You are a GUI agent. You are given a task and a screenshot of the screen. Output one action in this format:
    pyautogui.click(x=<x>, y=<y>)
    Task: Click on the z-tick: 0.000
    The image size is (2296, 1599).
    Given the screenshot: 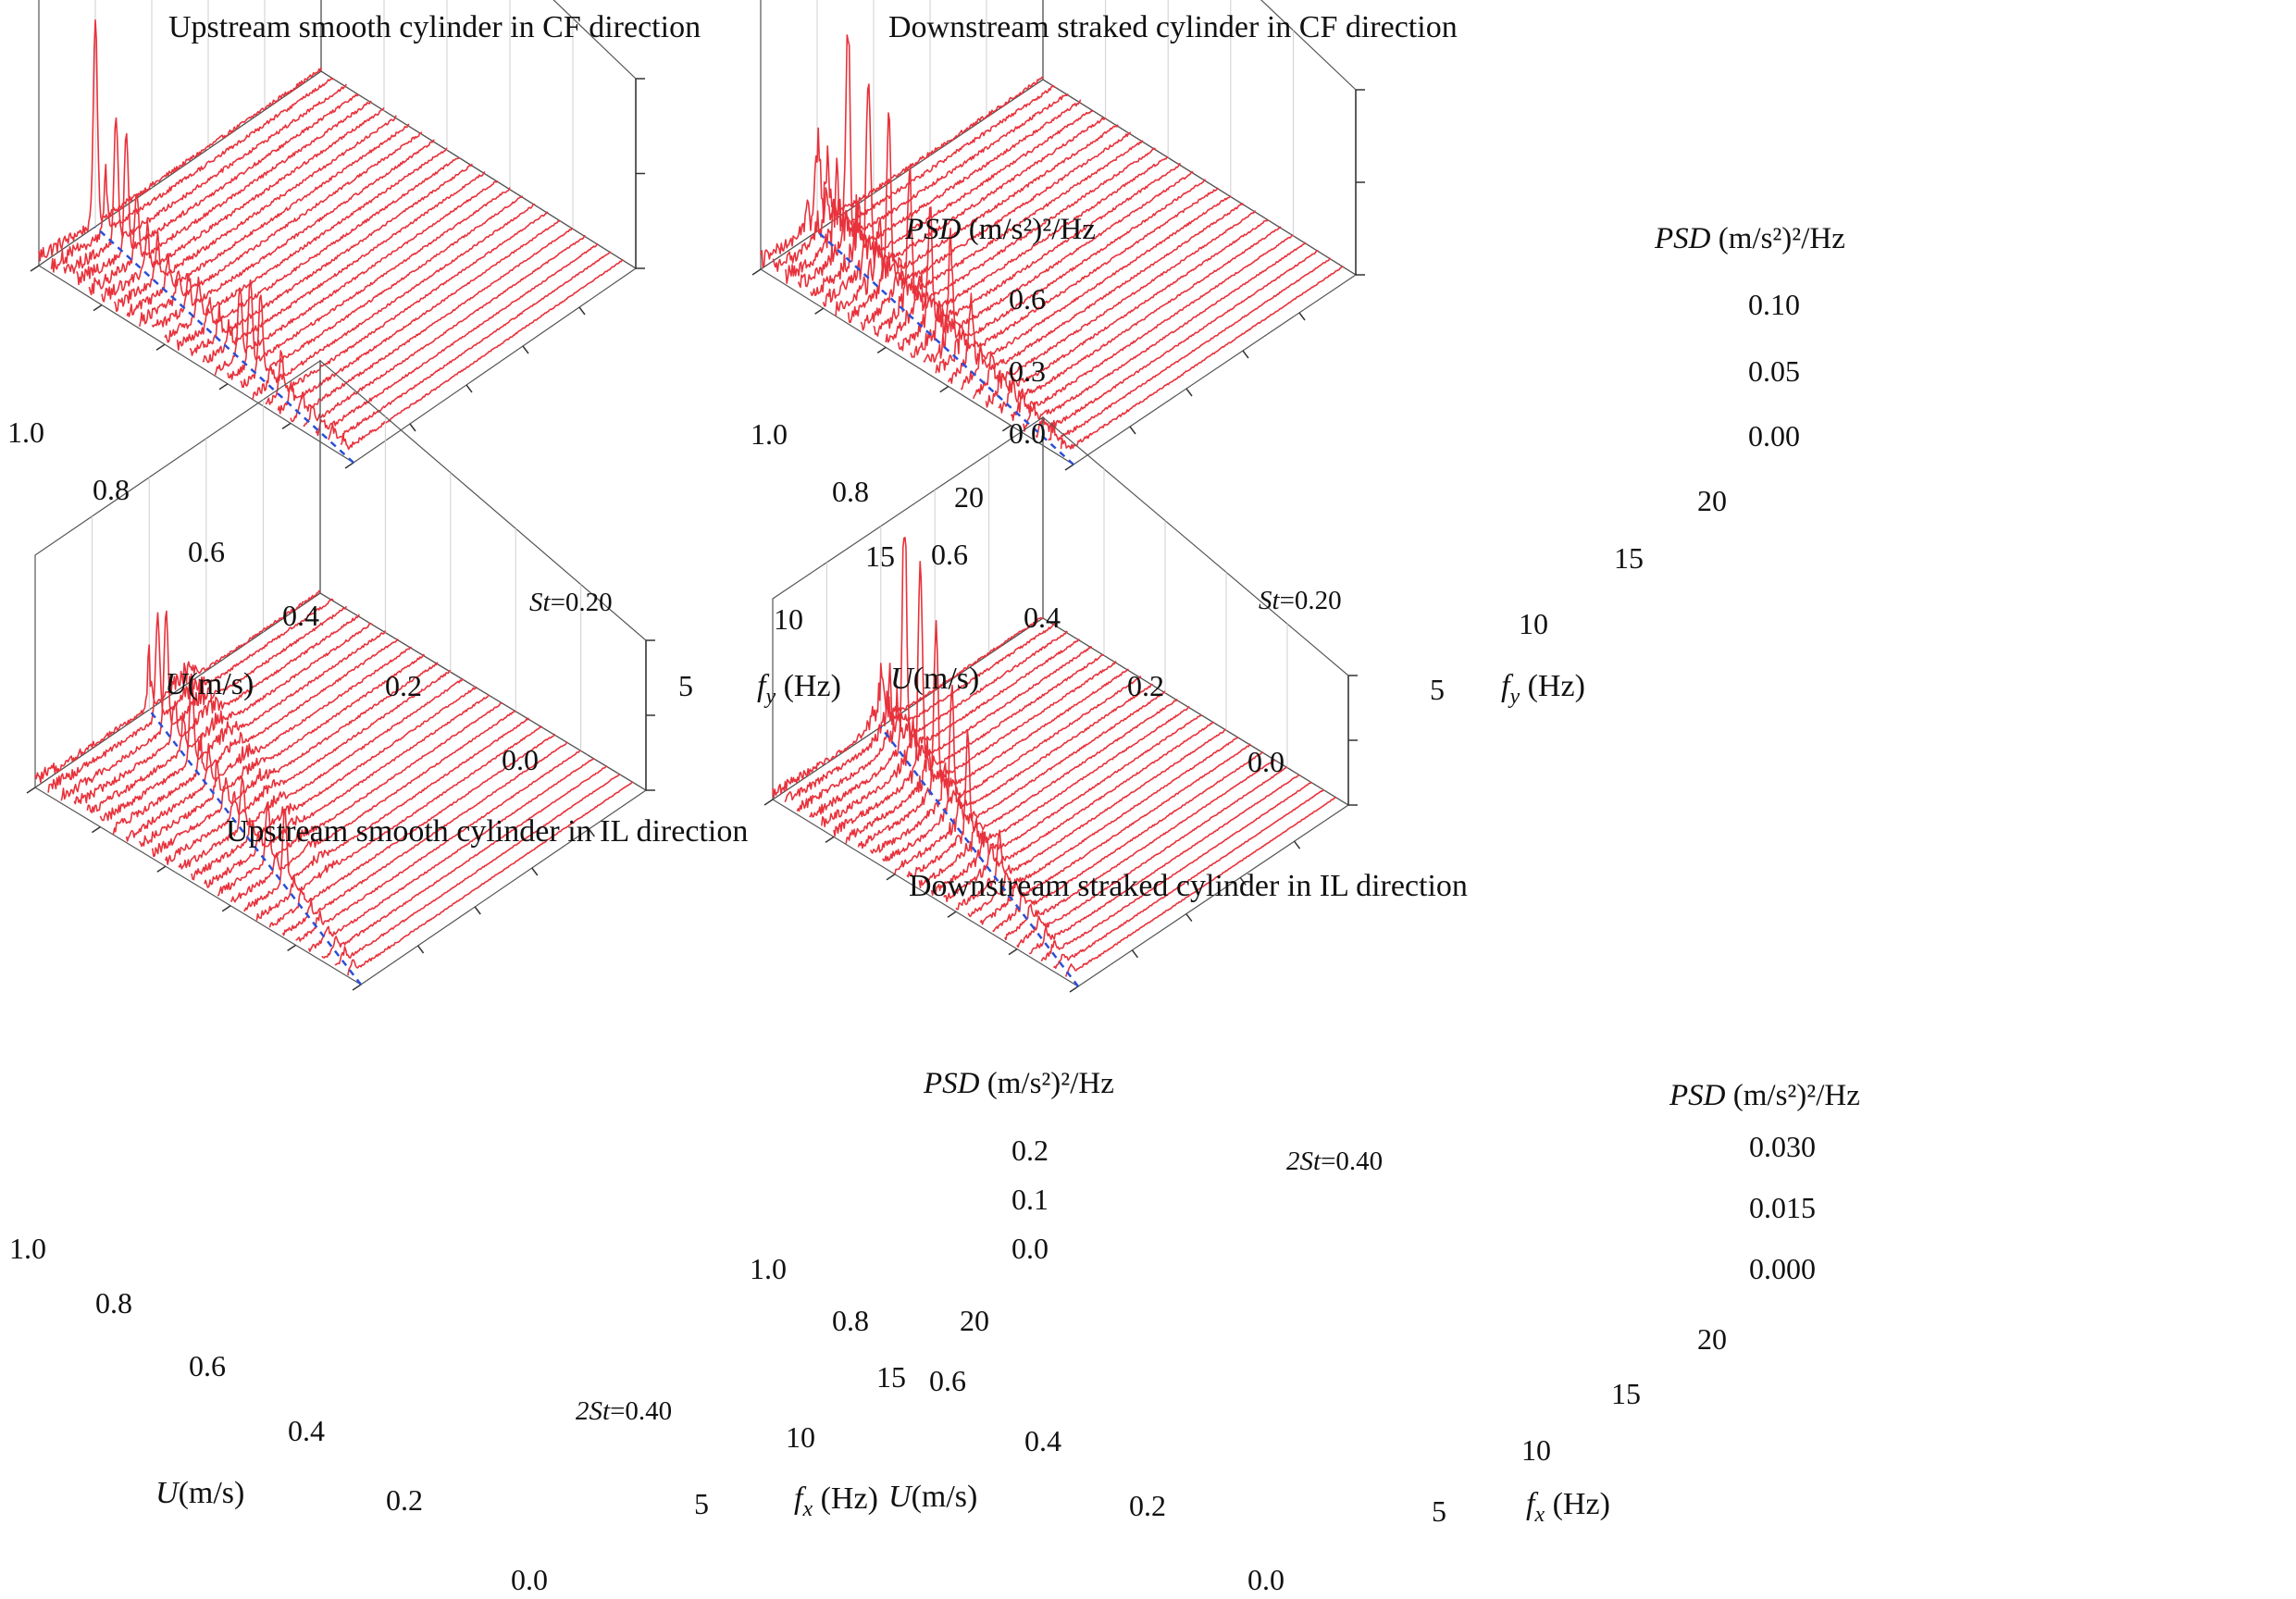 What is the action you would take?
    pyautogui.click(x=1783, y=1268)
    